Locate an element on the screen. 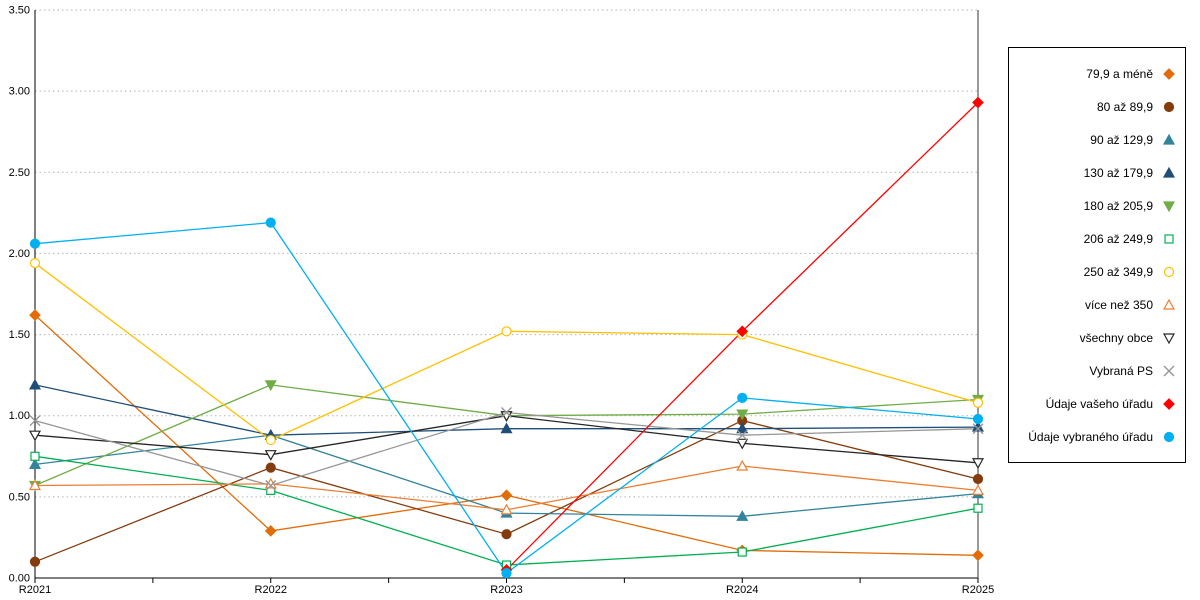  y-tick-label: 1.50 is located at coordinates (19, 335).